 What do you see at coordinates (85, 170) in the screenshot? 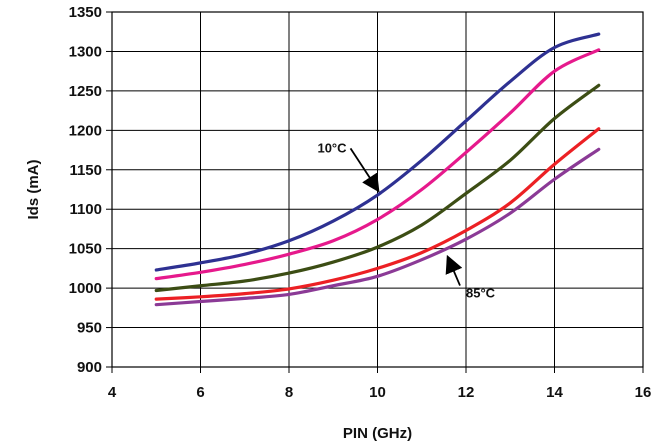
I see `y-tick-label-1150: 1150` at bounding box center [85, 170].